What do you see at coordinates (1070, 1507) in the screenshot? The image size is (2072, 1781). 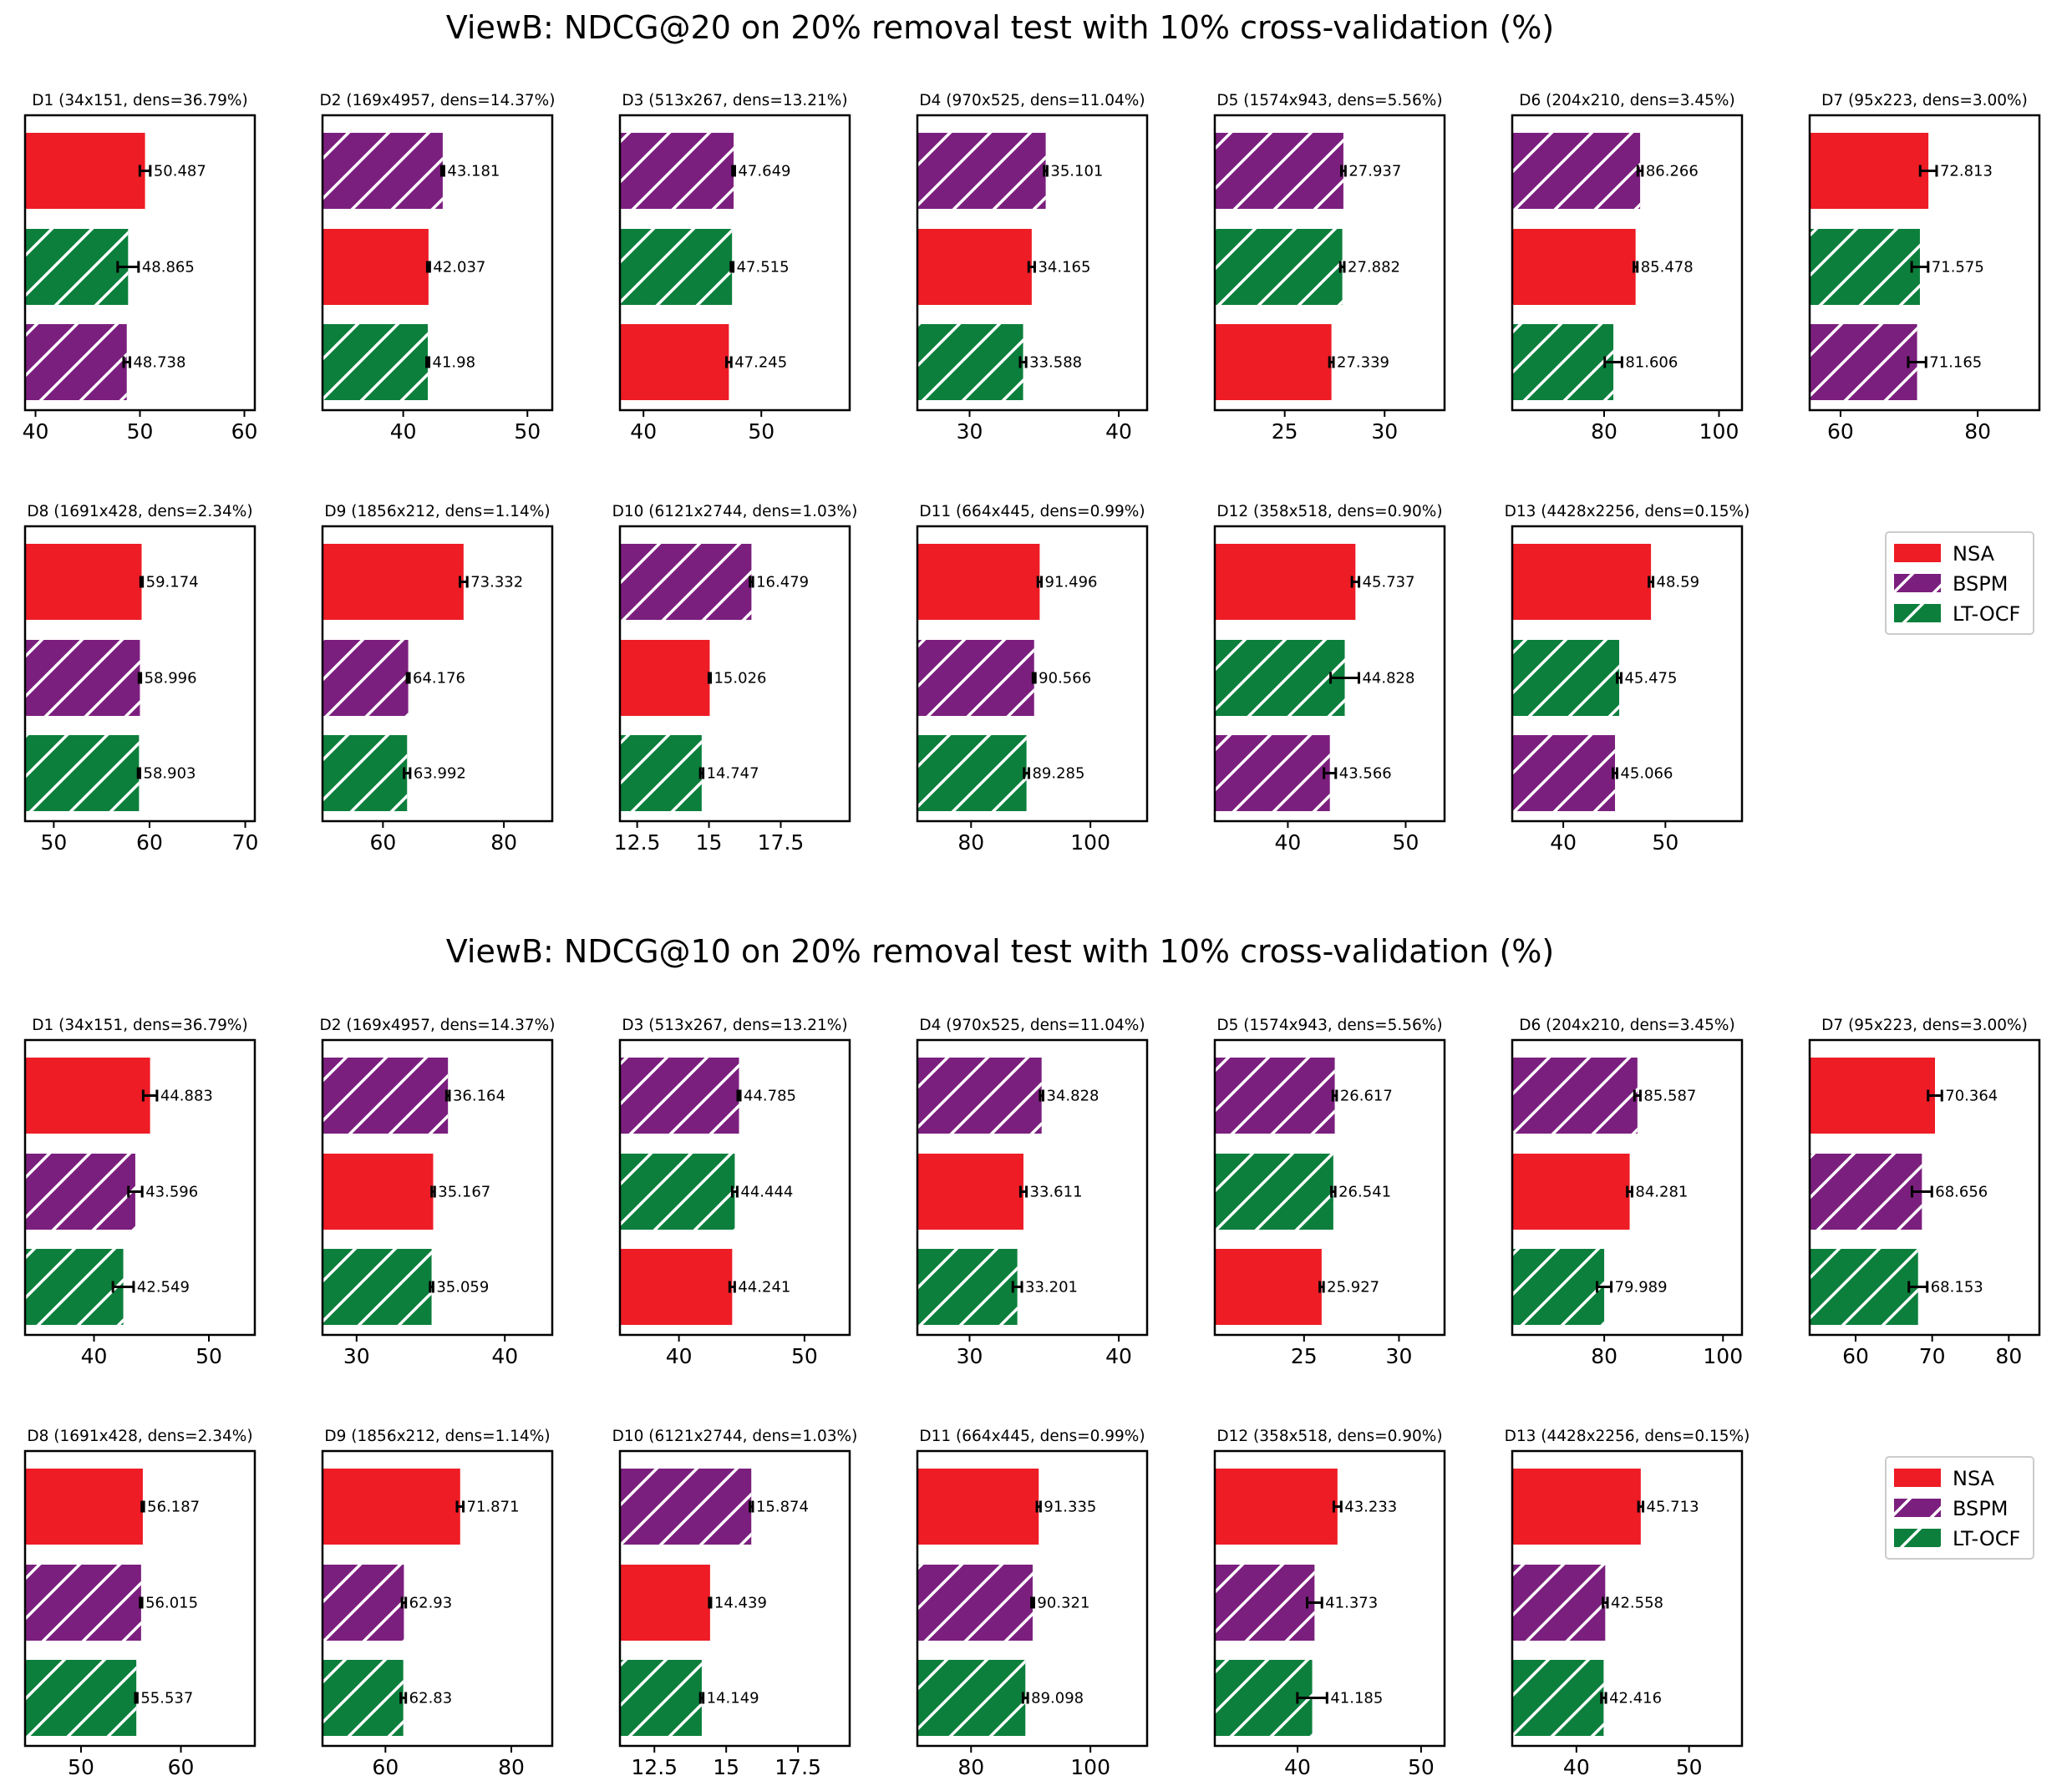 I see `data-label: 91.335` at bounding box center [1070, 1507].